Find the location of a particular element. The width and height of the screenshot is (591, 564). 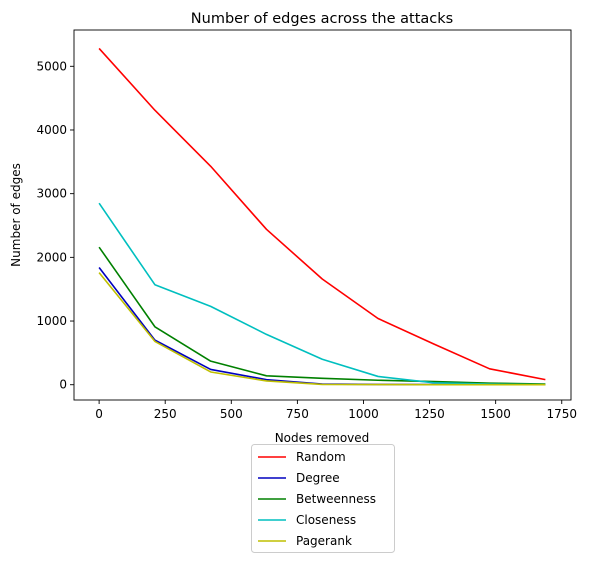

y-tick-label: 5000 is located at coordinates (51, 66).